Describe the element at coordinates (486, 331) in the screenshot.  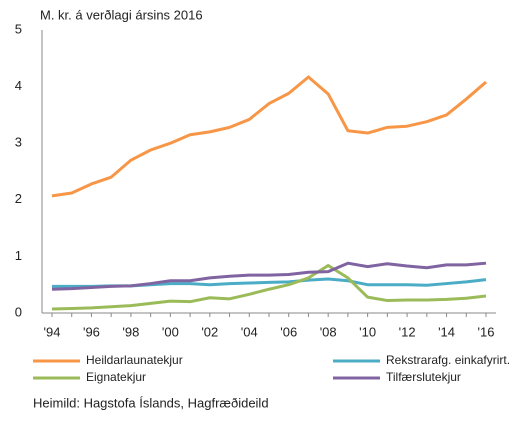
I see `x-tick-label: '16` at that location.